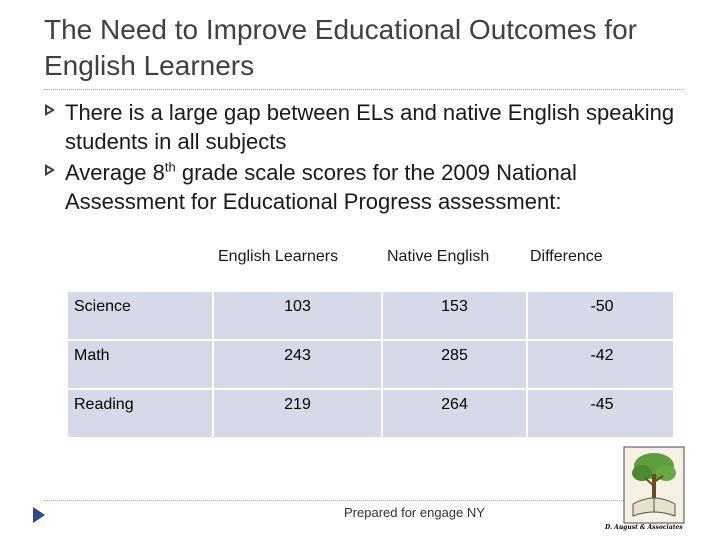 The width and height of the screenshot is (720, 540). I want to click on title-divider, so click(364, 89).